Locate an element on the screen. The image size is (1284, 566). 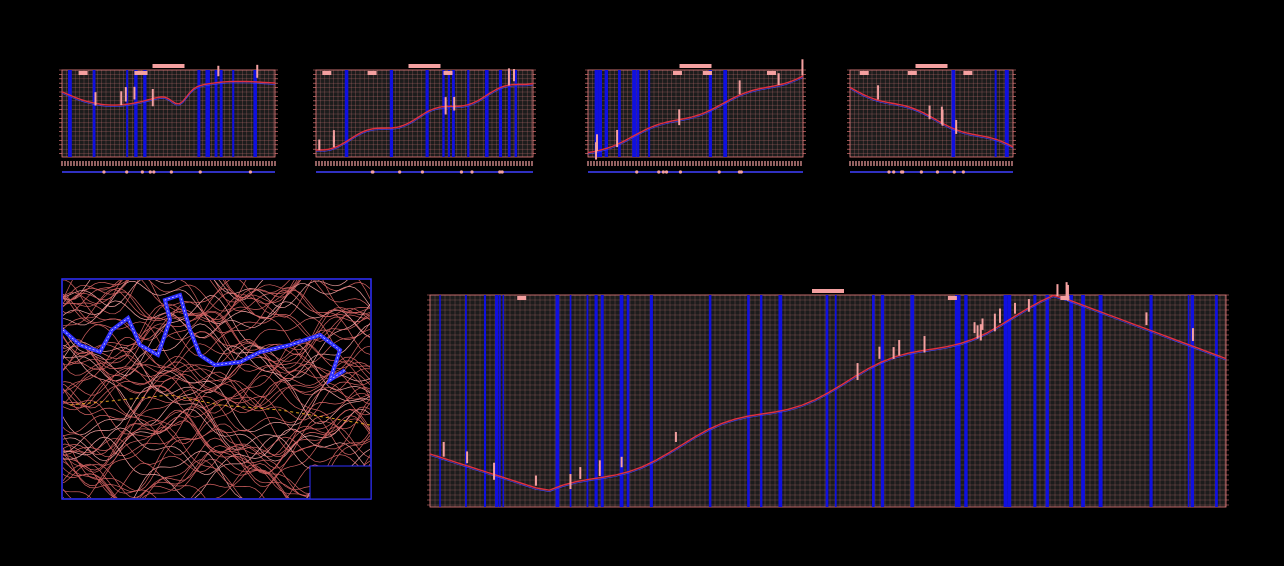
station-labels is located at coordinates (931, 163).